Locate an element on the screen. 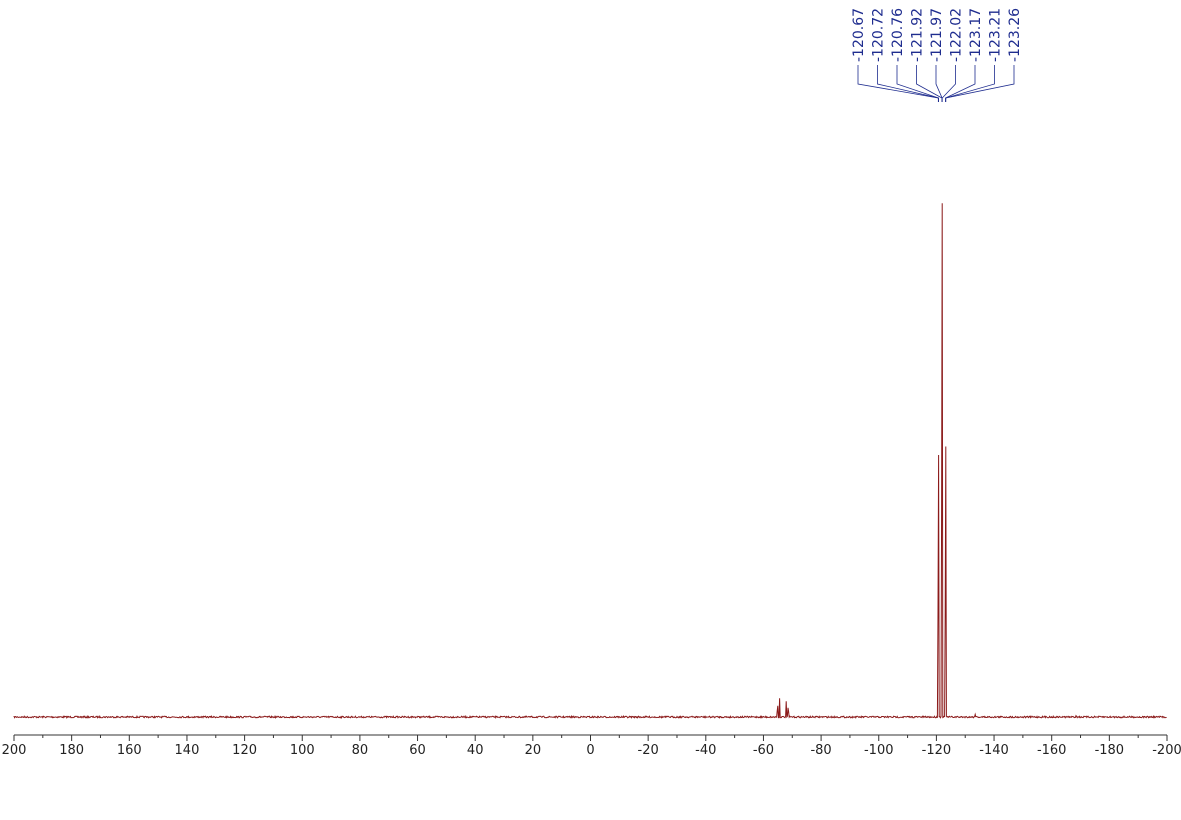 Image resolution: width=1181 pixels, height=820 pixels. x-tick-label: -160 is located at coordinates (1052, 750).